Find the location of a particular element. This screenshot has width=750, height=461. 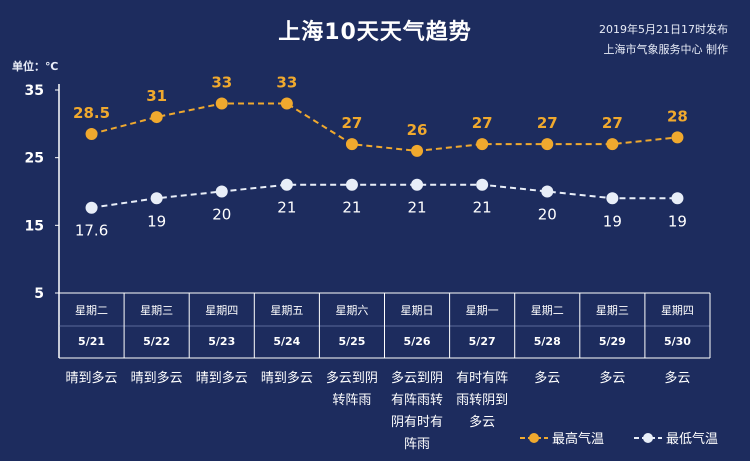

weather-condition-line: 阴有时有 is located at coordinates (417, 422).